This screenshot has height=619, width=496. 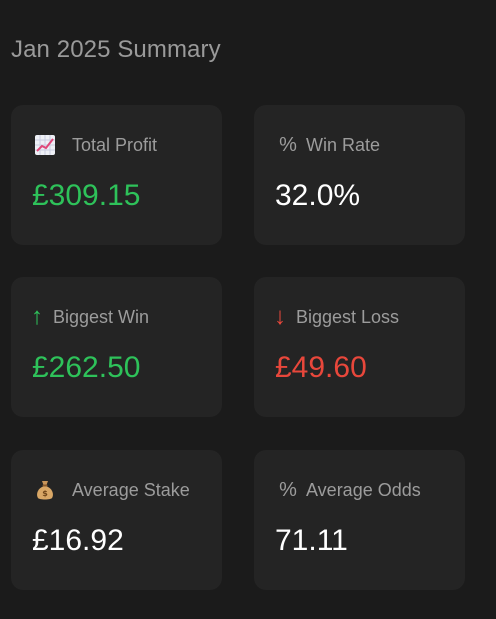 I want to click on biggest-loss-card: ↓ Biggest Loss £49.60, so click(x=359, y=347).